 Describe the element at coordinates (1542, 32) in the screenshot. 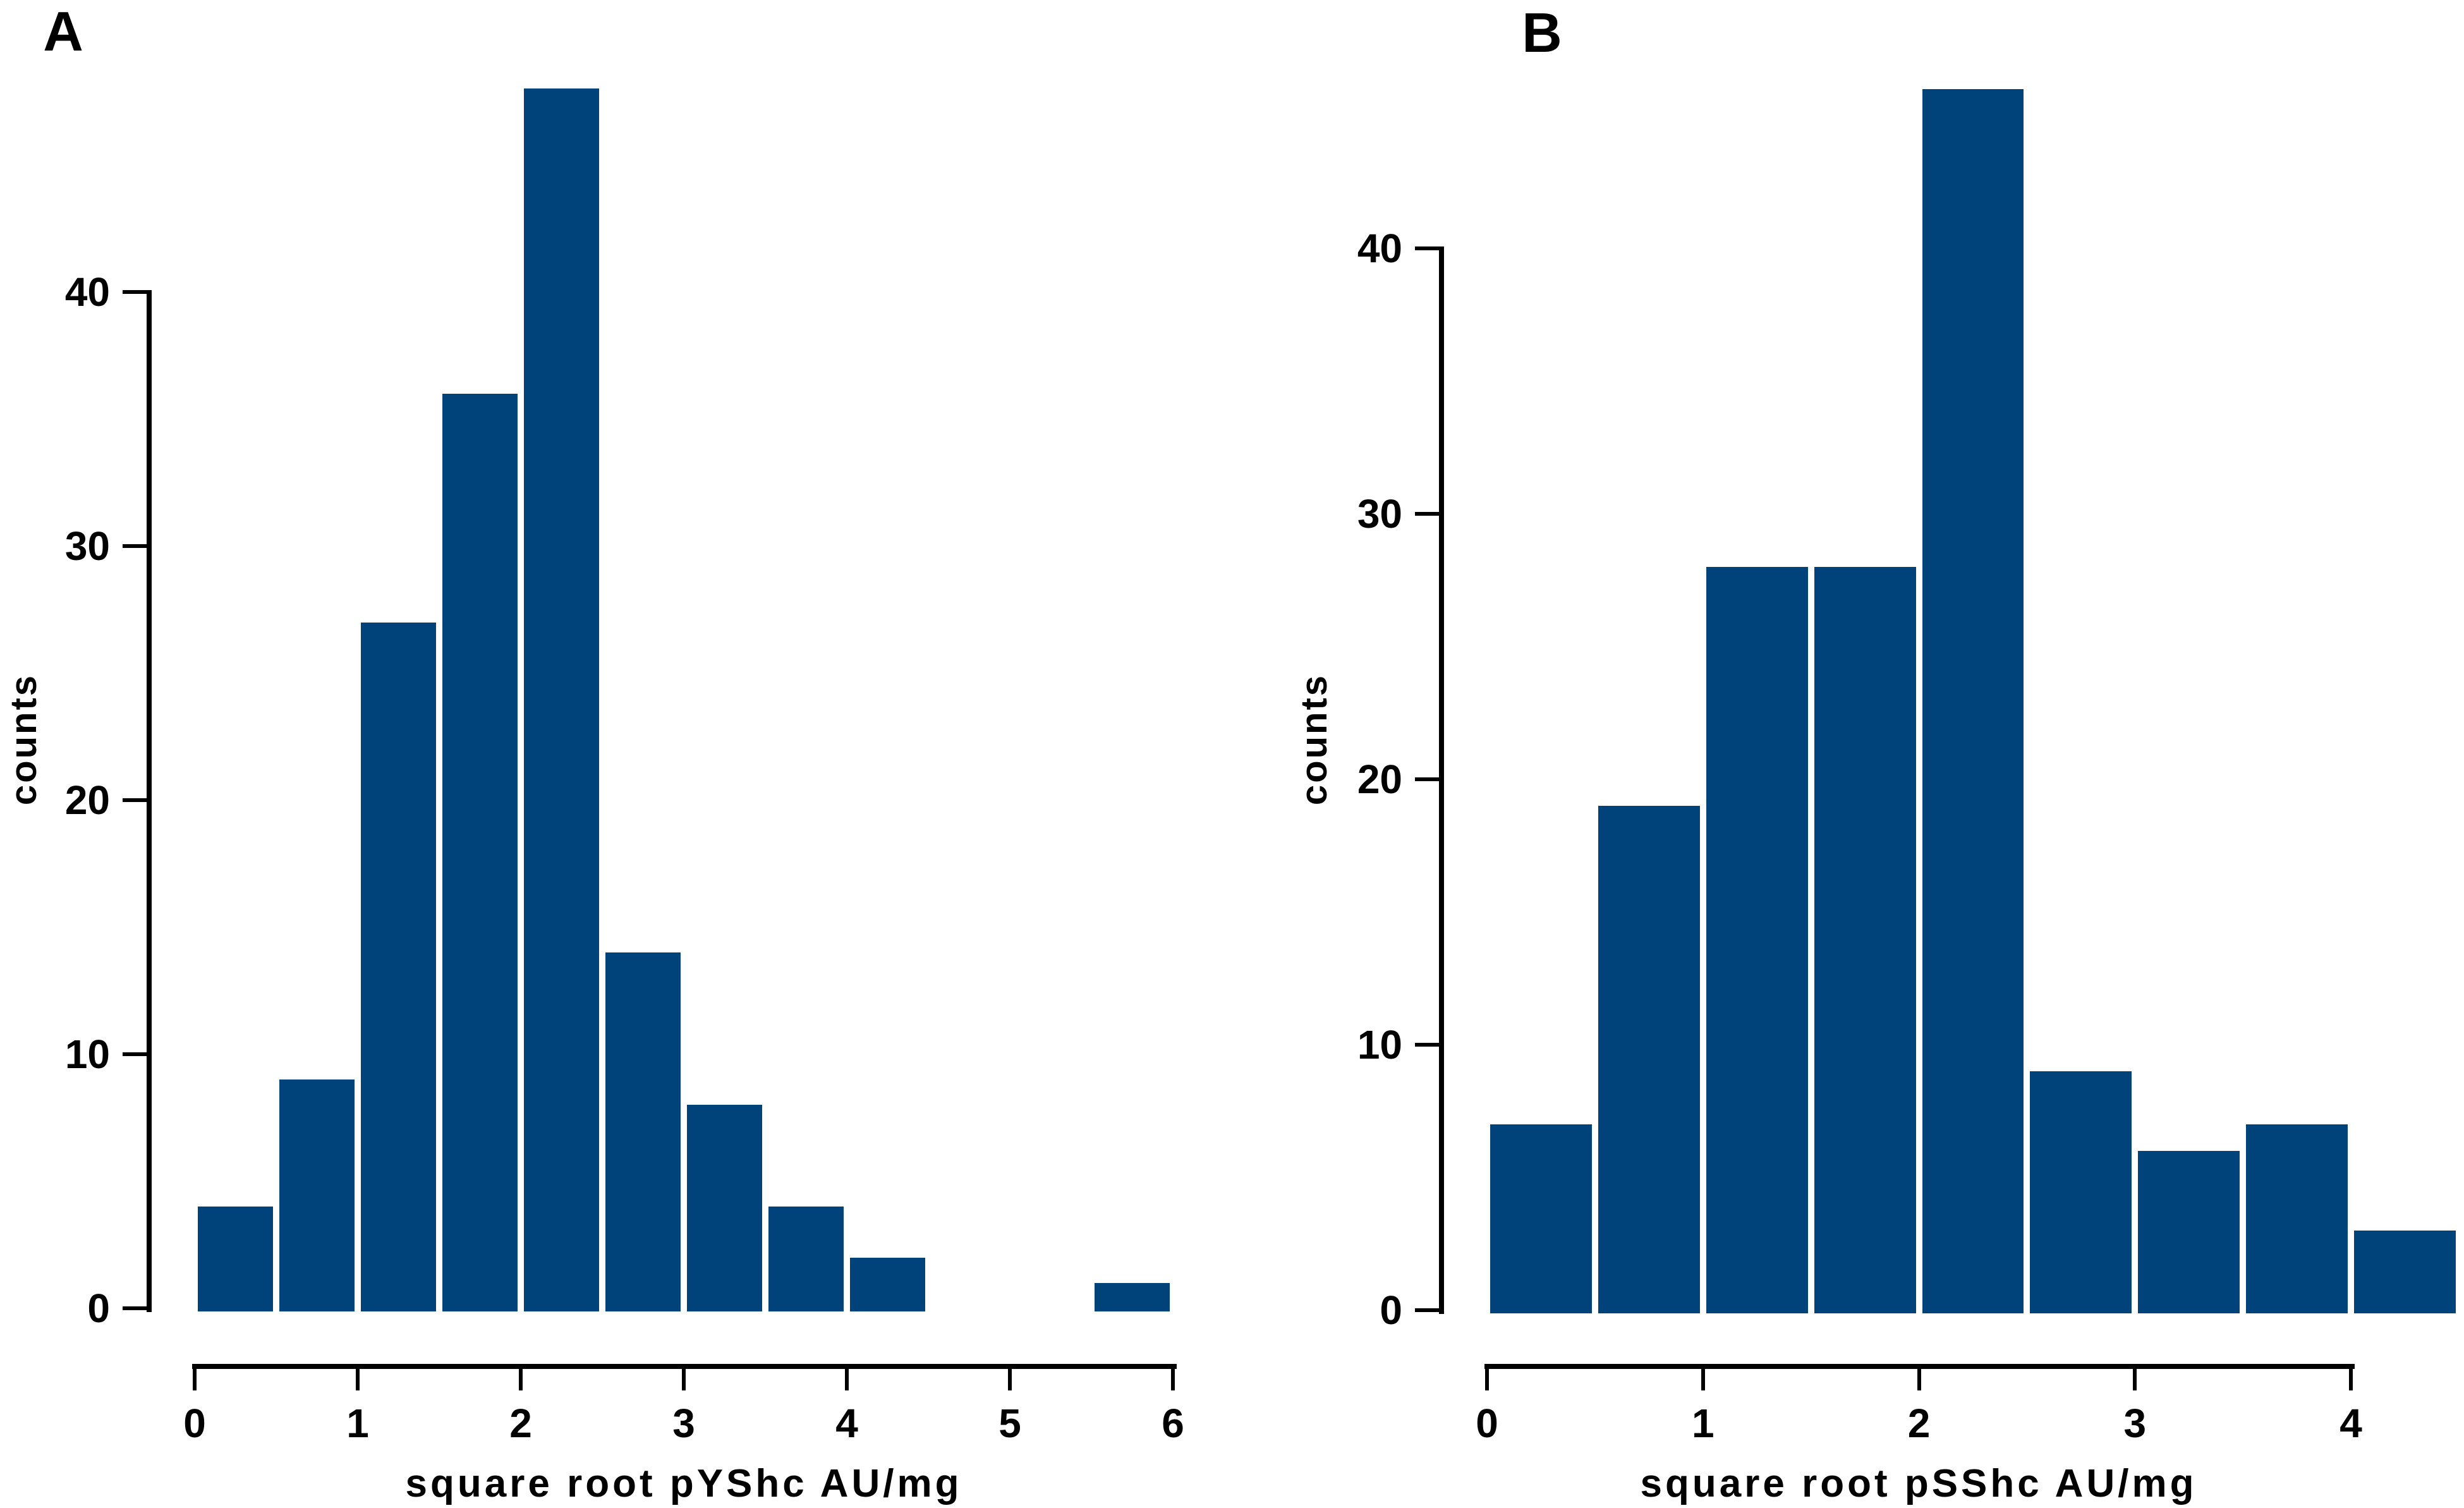

I see `panel-b-letter: B` at that location.